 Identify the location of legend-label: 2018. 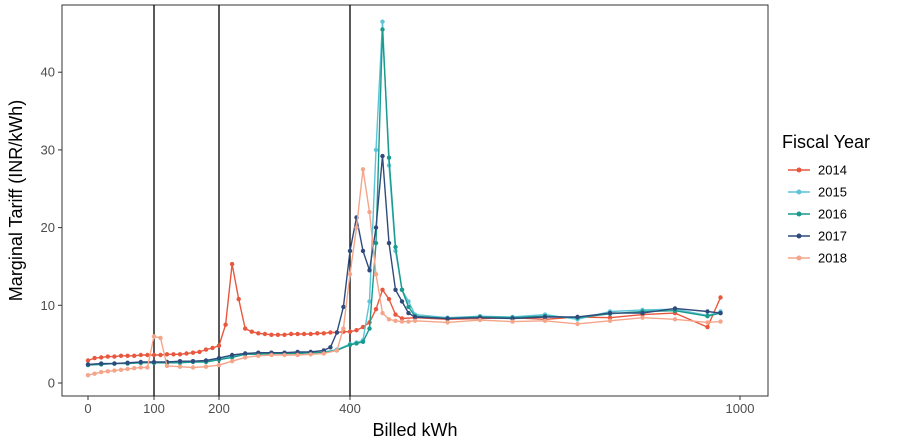
(832, 258).